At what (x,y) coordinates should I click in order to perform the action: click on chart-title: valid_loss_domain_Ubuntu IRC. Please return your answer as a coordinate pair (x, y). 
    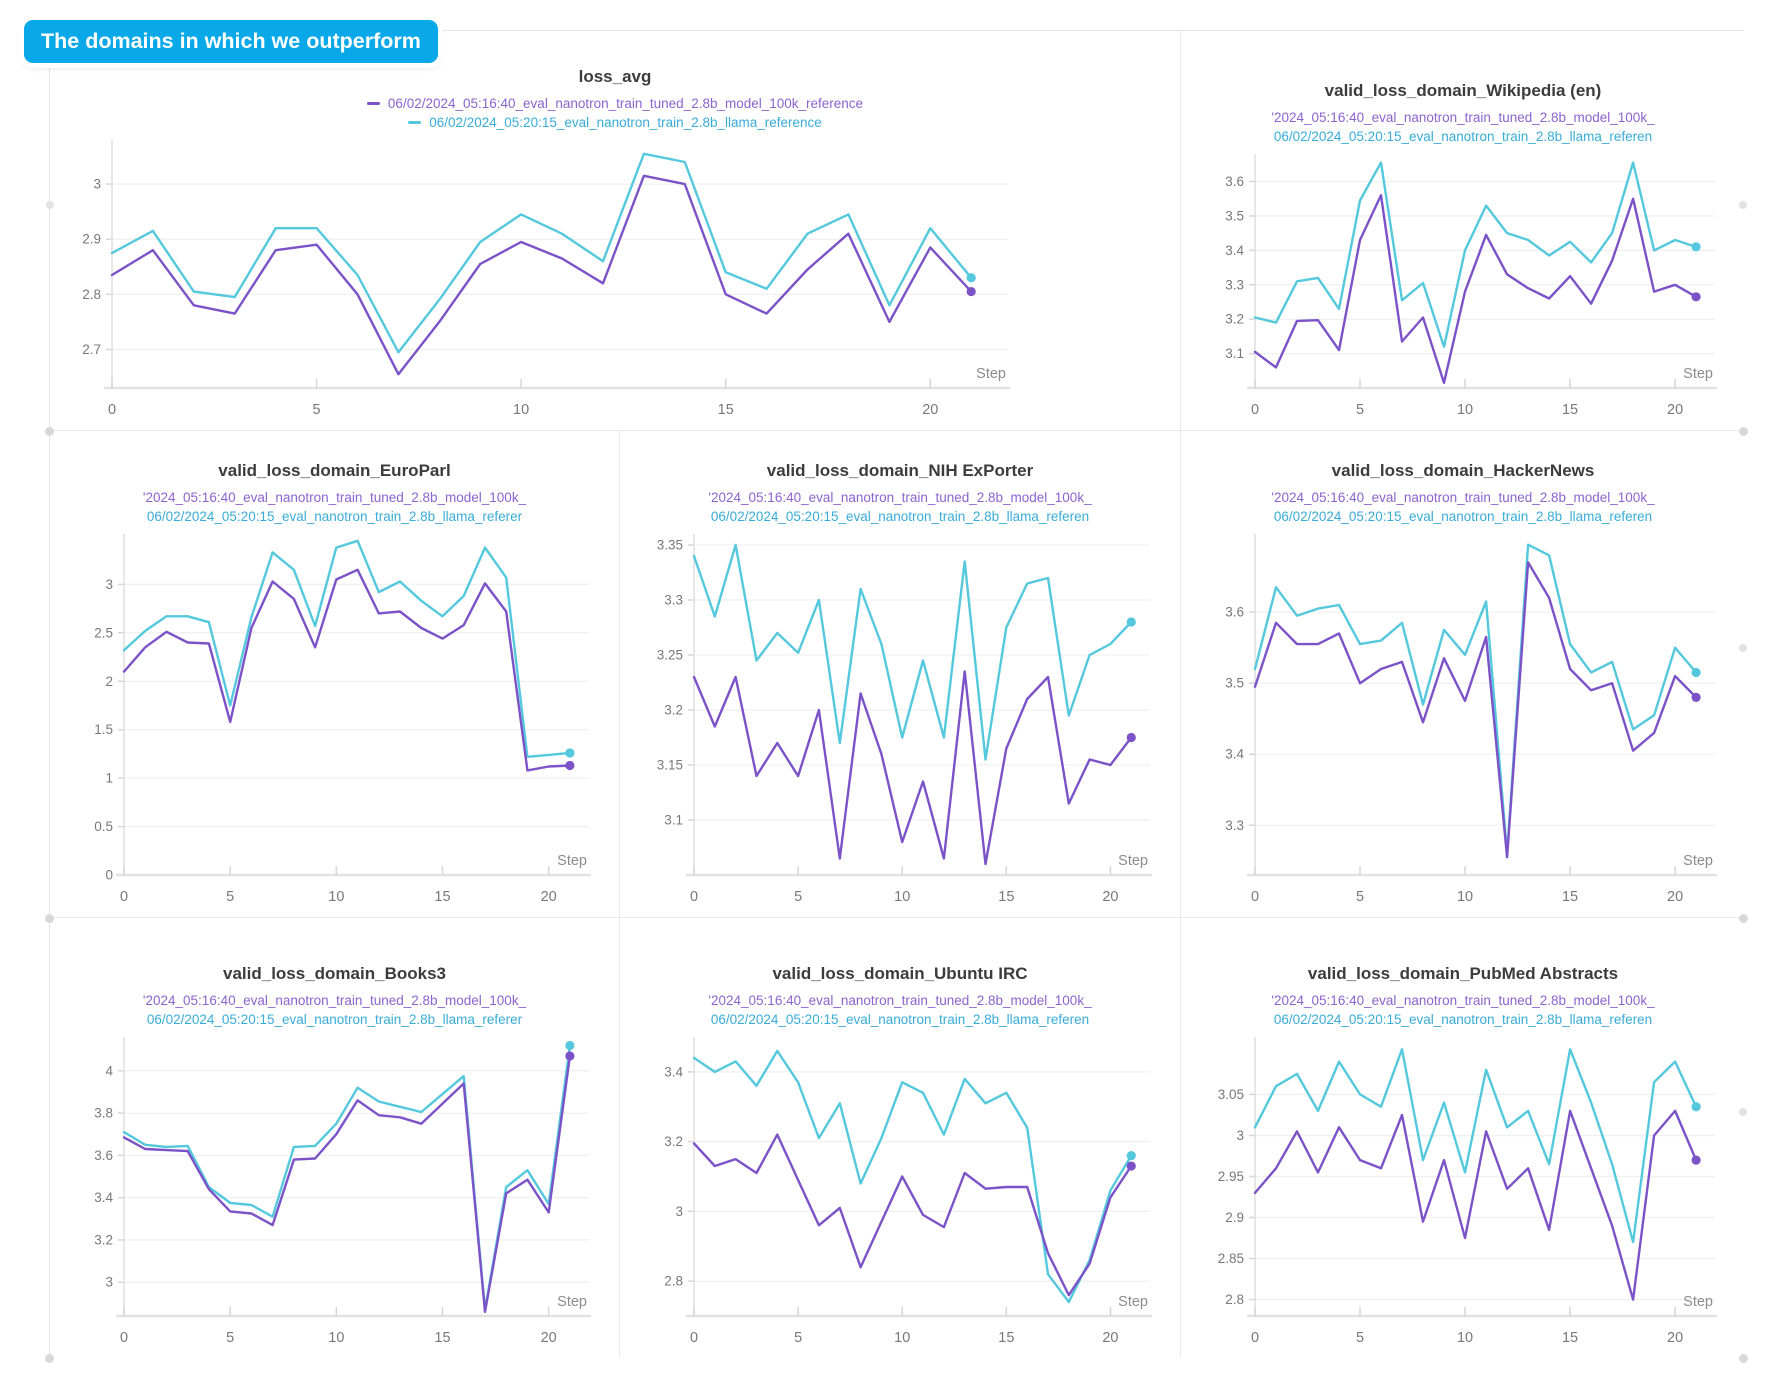
    Looking at the image, I should click on (900, 973).